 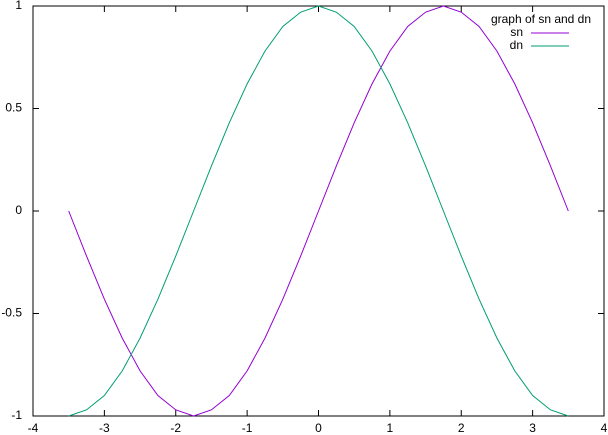 I want to click on x-tick-label: 1, so click(x=390, y=428).